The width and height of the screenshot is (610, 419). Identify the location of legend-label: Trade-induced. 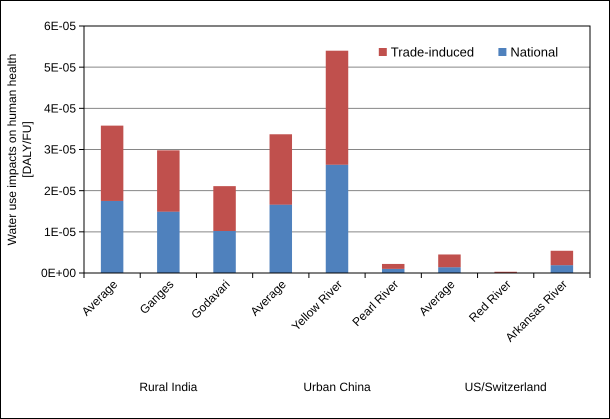
(432, 52).